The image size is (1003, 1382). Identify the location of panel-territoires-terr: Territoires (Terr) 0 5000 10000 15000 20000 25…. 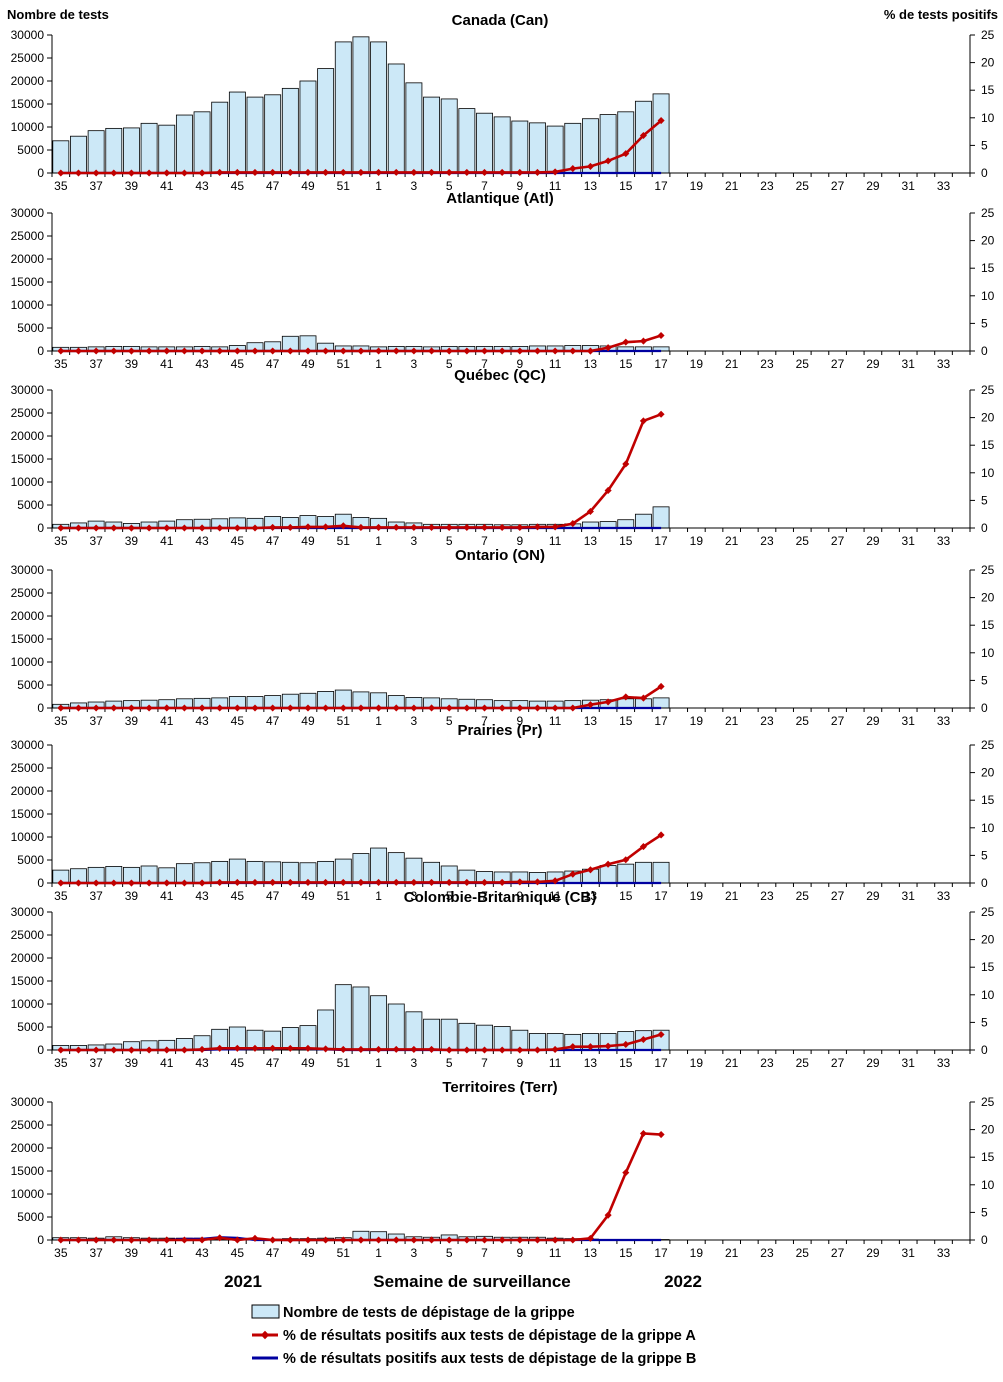
(503, 1169).